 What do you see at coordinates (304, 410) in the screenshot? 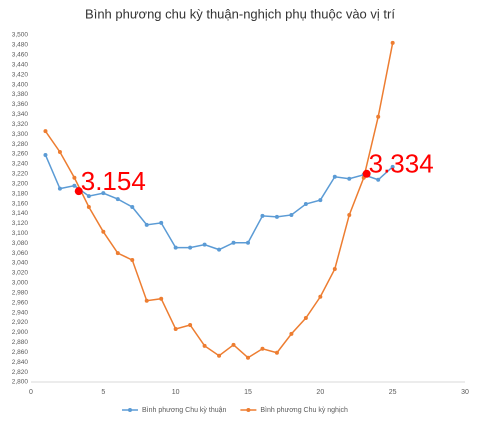
I see `legend-label: Bình phương Chu kỳ nghịch` at bounding box center [304, 410].